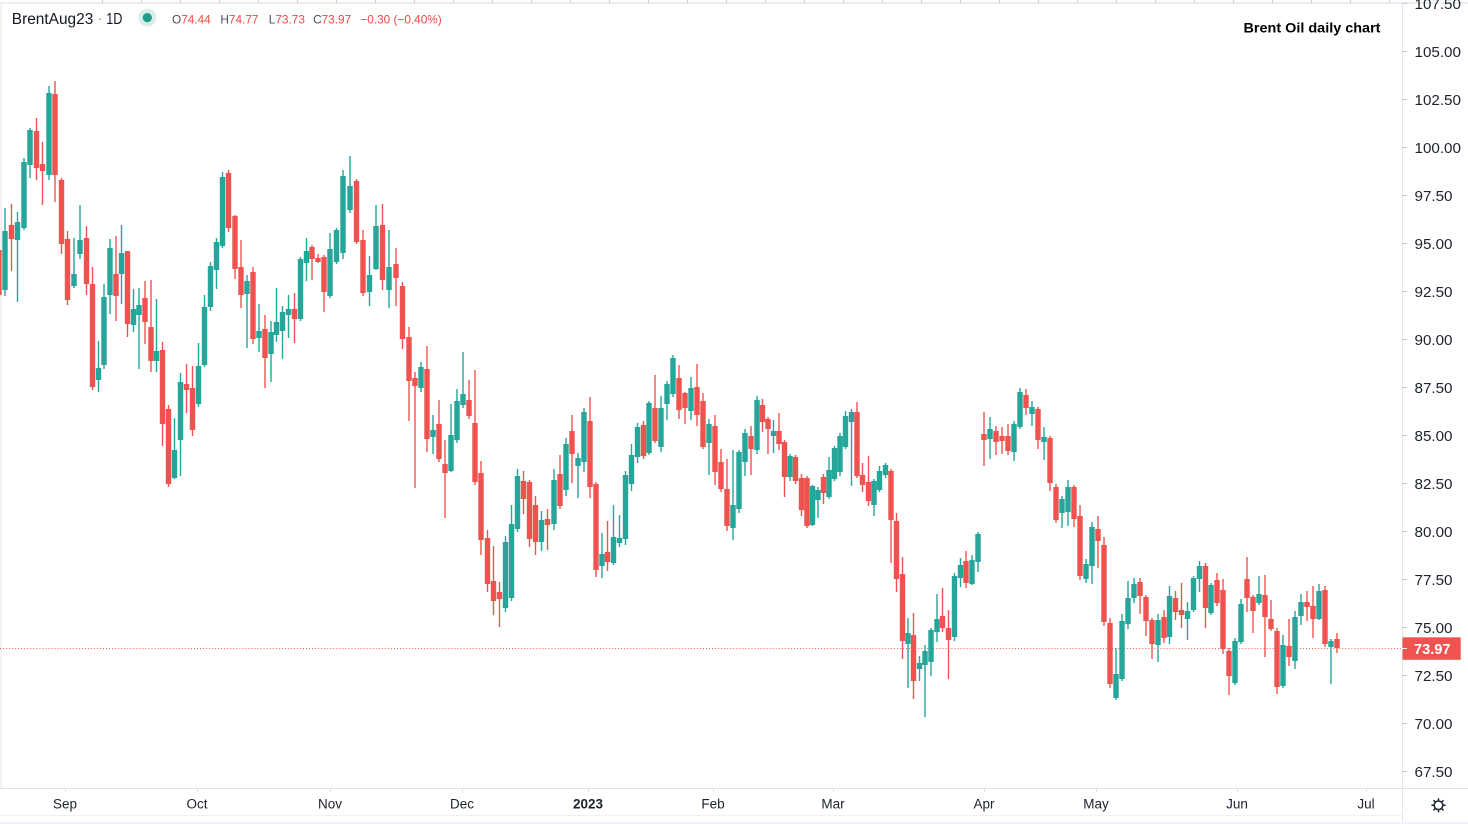 The height and width of the screenshot is (824, 1468). What do you see at coordinates (984, 804) in the screenshot?
I see `svg-text: Apr` at bounding box center [984, 804].